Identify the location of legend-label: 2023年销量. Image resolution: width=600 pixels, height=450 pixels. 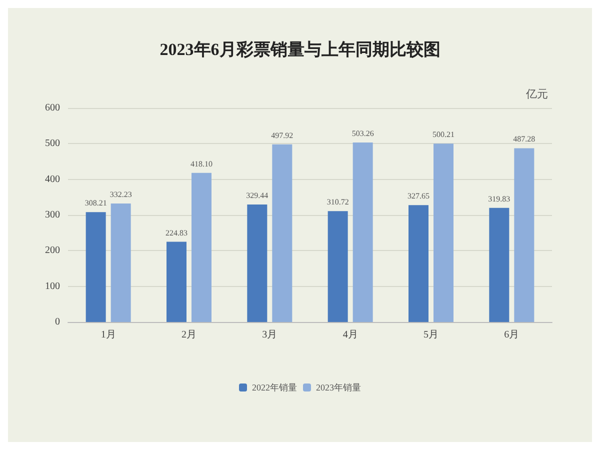
(338, 387).